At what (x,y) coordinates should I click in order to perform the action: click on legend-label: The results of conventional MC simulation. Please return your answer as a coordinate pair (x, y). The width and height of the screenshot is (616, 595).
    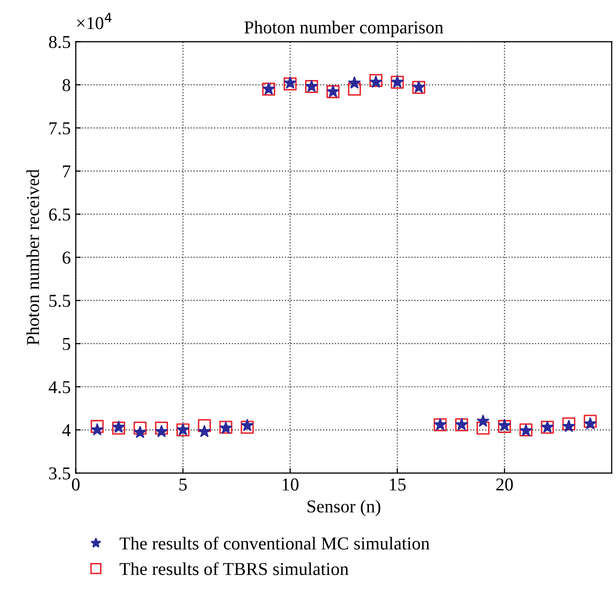
    Looking at the image, I should click on (275, 543).